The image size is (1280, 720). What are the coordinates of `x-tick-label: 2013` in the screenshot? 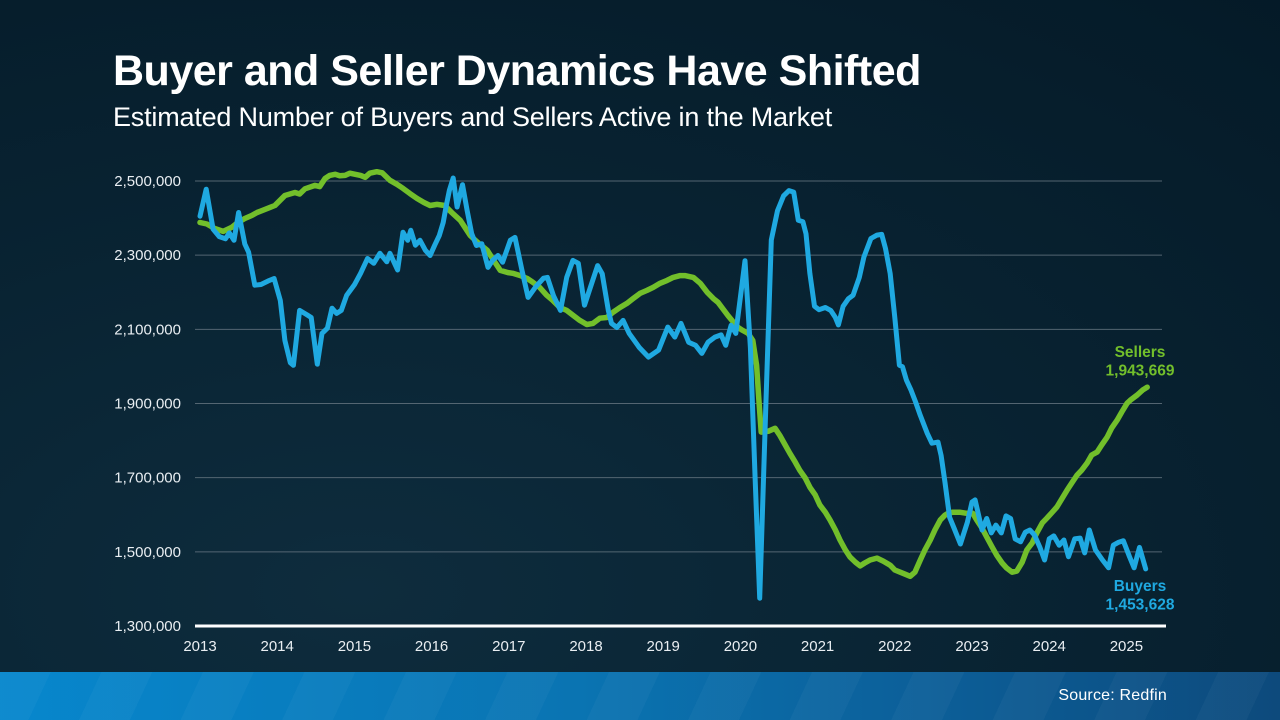 It's located at (199, 646).